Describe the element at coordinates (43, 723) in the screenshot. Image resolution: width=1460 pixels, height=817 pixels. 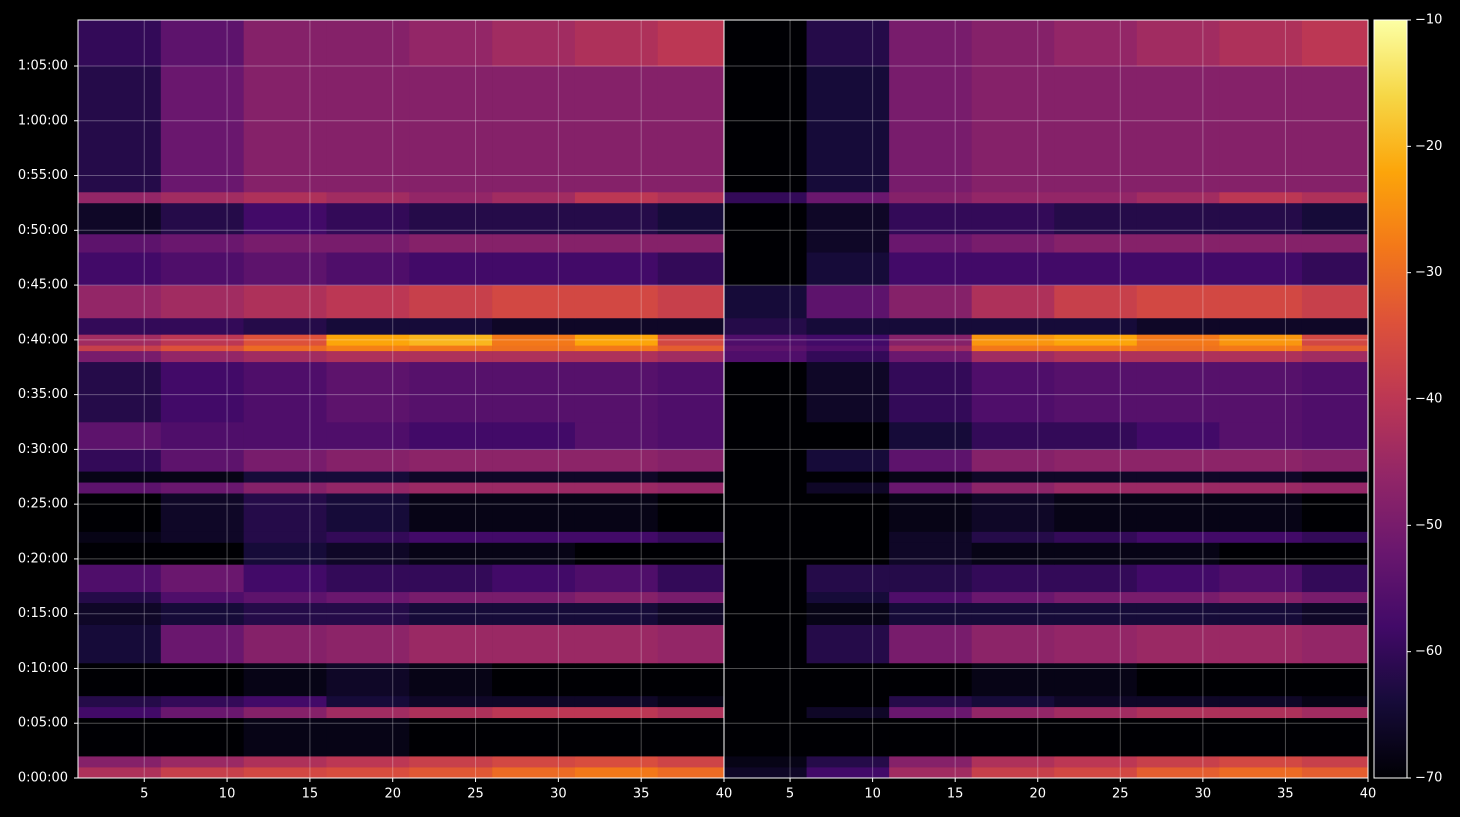
I see `y-tick-label: 0:05:00` at that location.